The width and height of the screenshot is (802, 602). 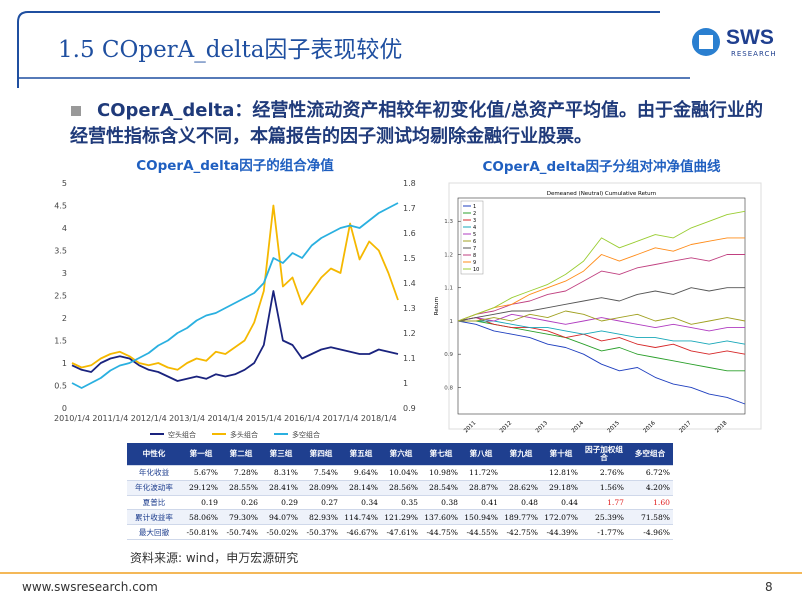 What do you see at coordinates (60, 340) in the screenshot?
I see `y-tick-label: 1.5` at bounding box center [60, 340].